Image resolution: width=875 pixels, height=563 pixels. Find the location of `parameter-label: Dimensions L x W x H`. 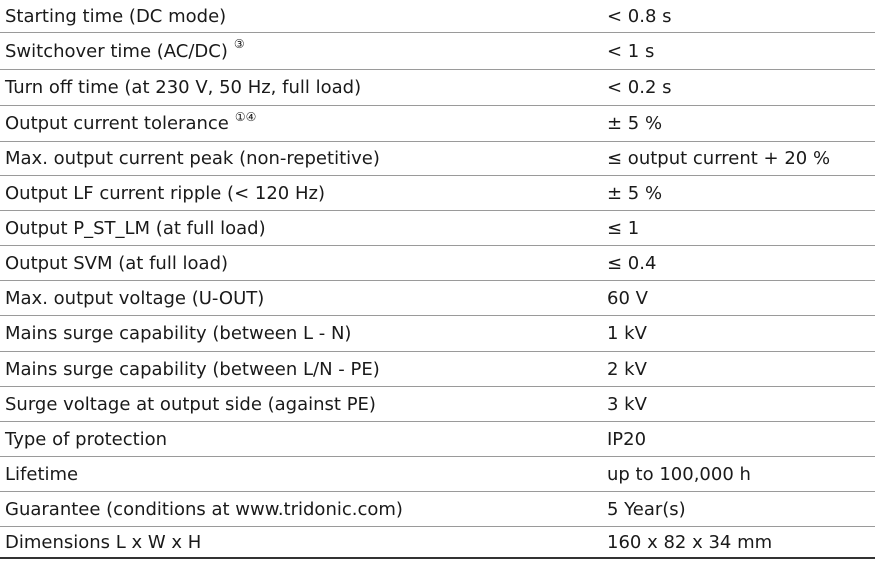

parameter-label: Dimensions L x W x H is located at coordinates (103, 542).